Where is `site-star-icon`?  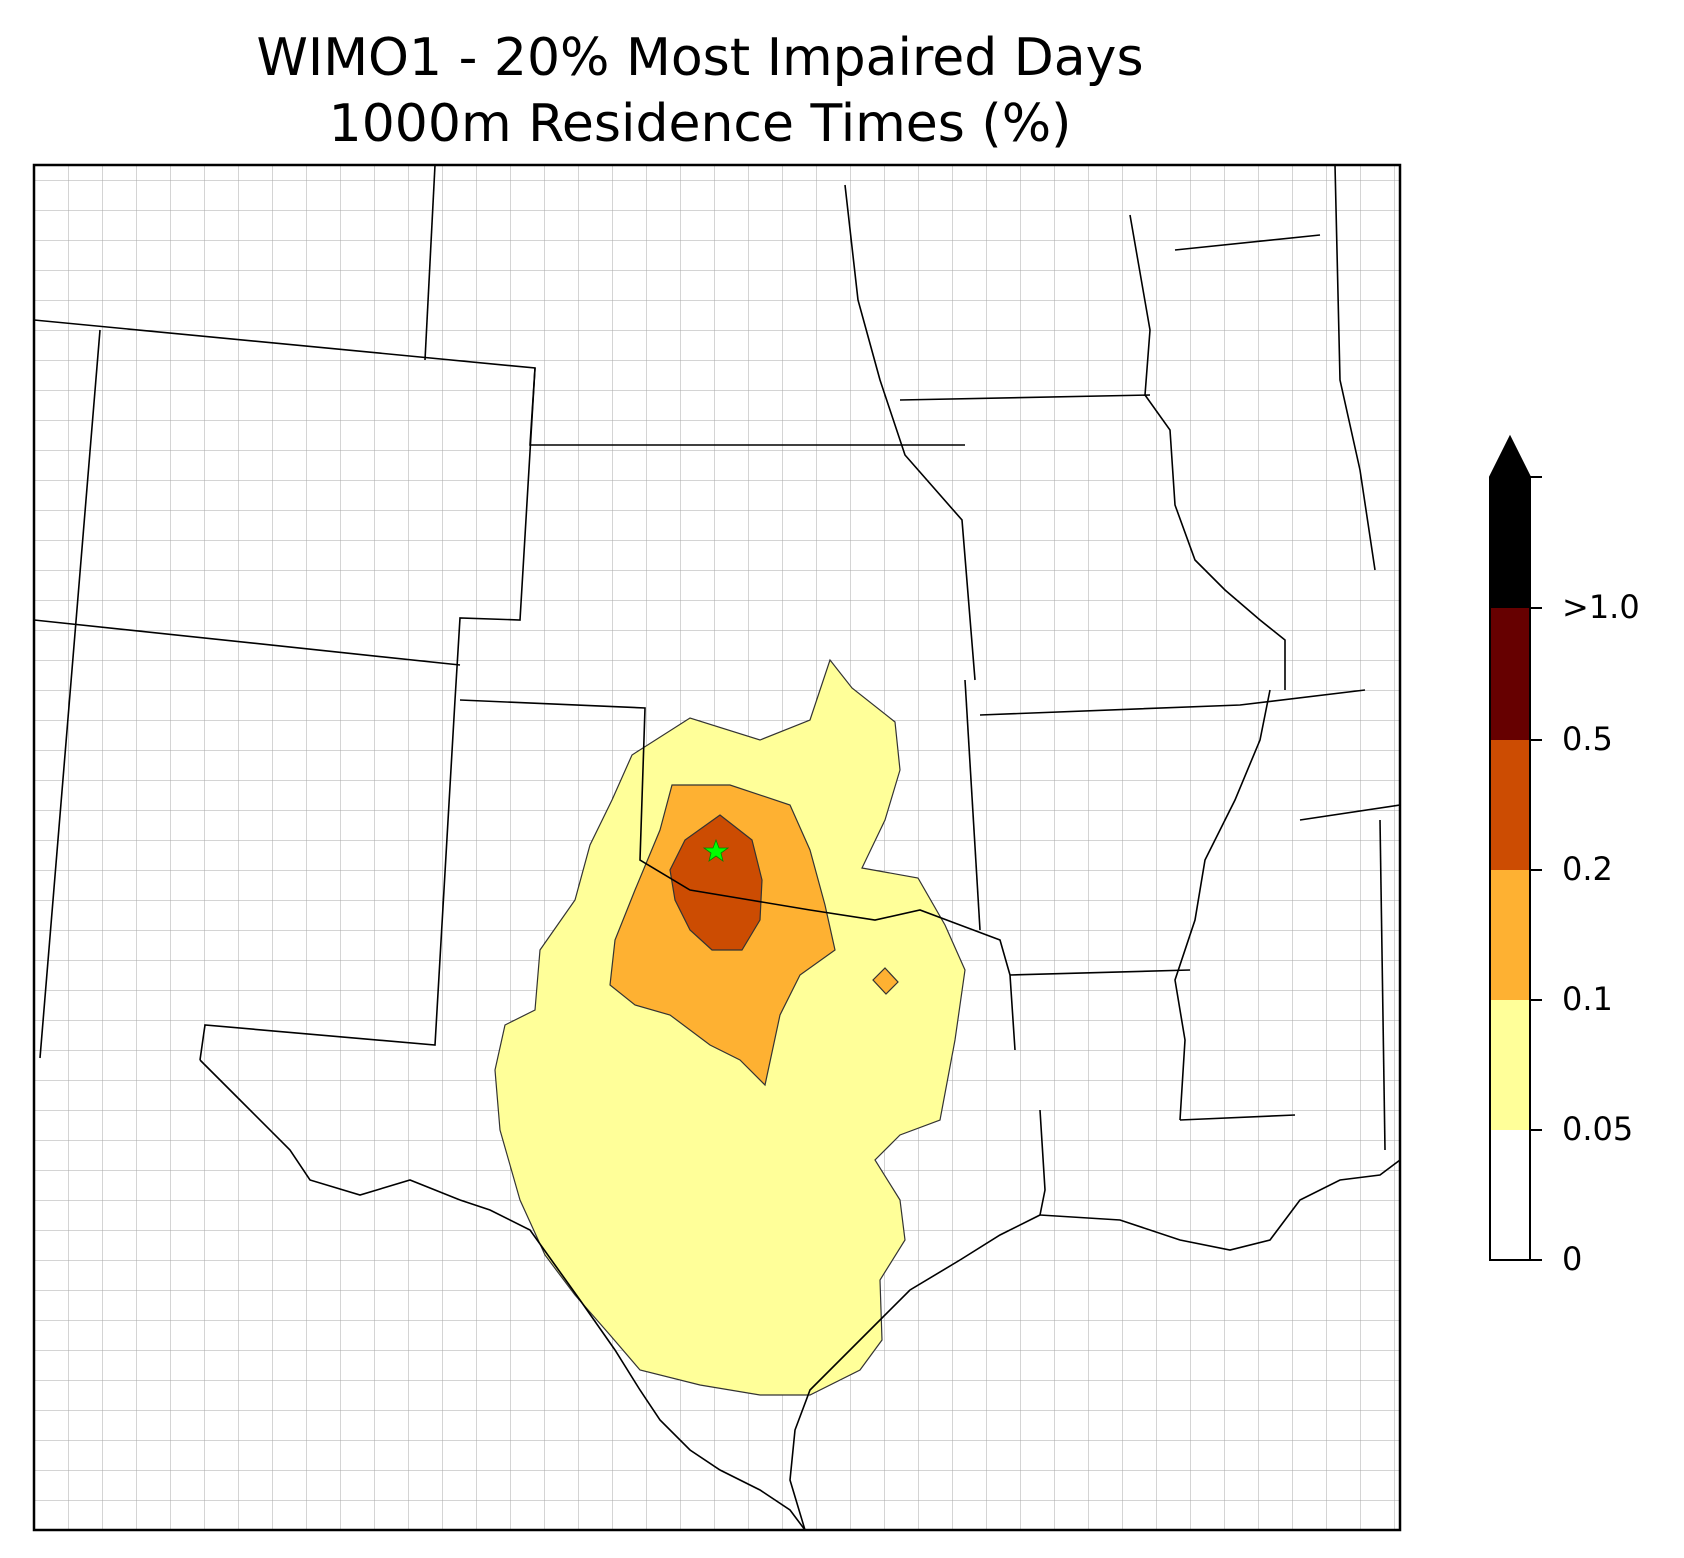 site-star-icon is located at coordinates (716, 850).